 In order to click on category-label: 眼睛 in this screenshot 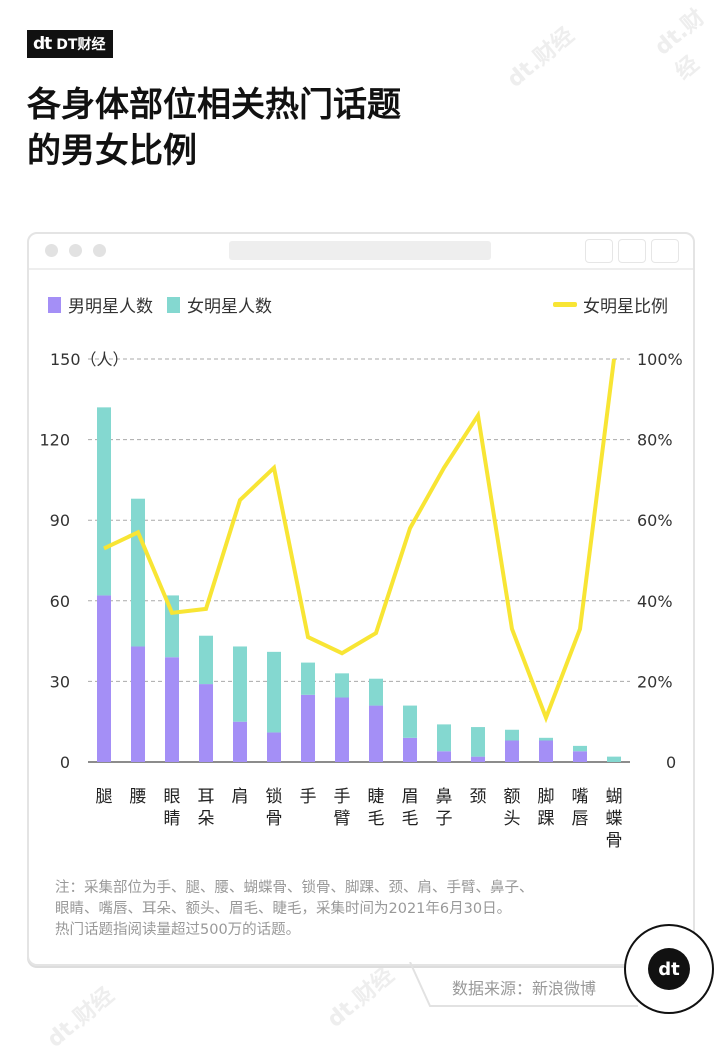, I will do `click(172, 808)`.